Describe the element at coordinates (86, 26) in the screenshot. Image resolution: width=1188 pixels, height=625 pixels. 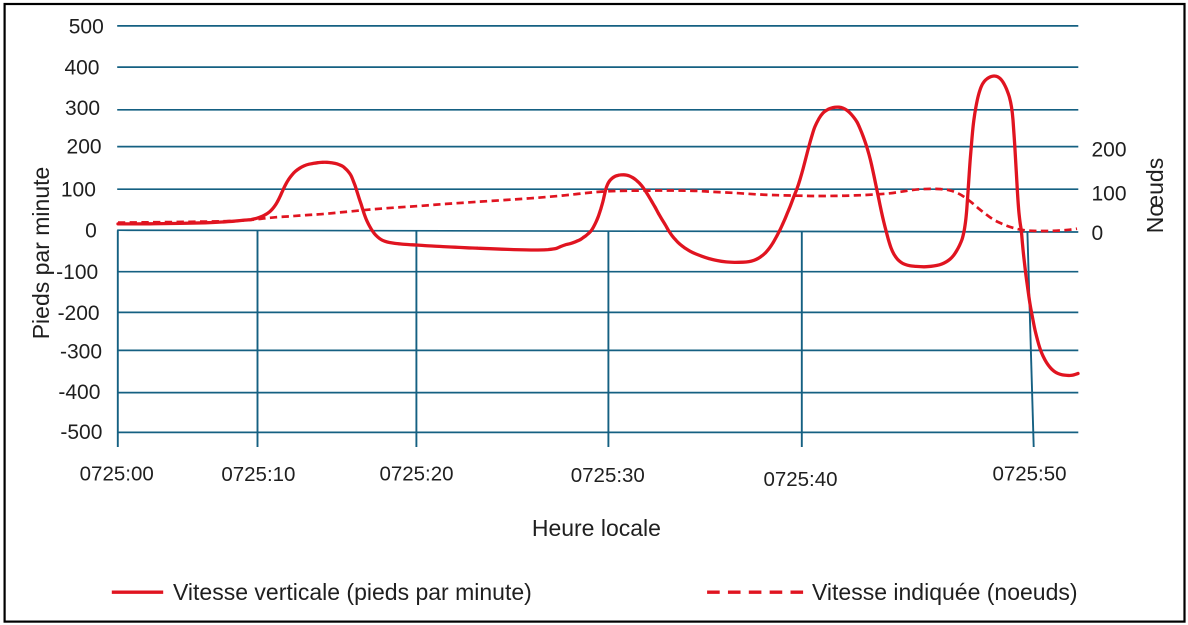
I see `svg-text: 500` at that location.